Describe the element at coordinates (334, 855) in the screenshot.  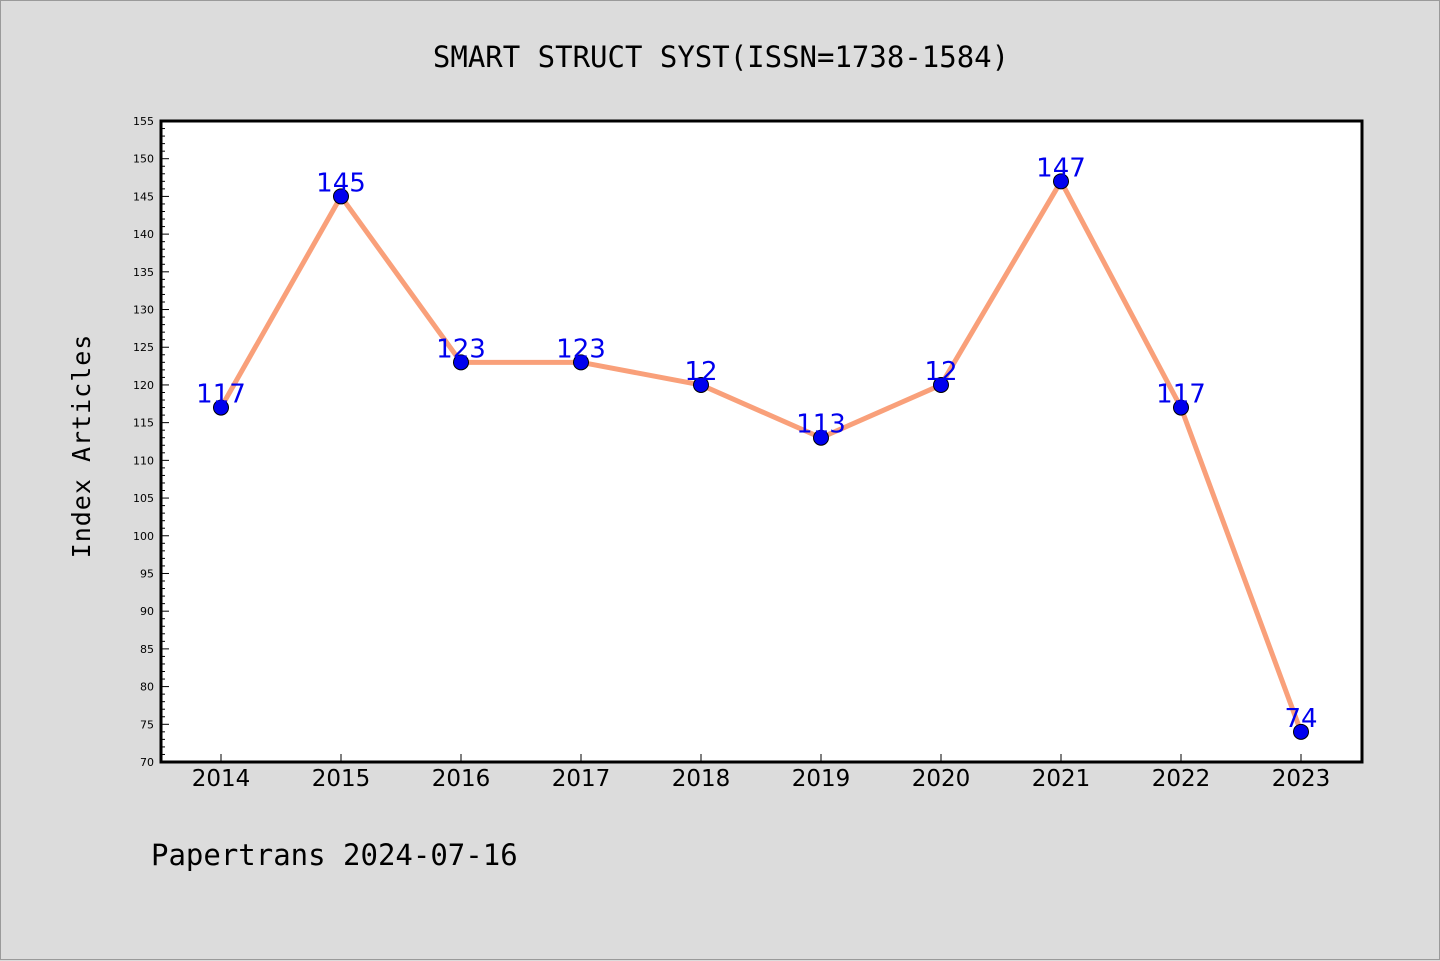
I see `footer-text: Papertrans 2024-07-16` at that location.